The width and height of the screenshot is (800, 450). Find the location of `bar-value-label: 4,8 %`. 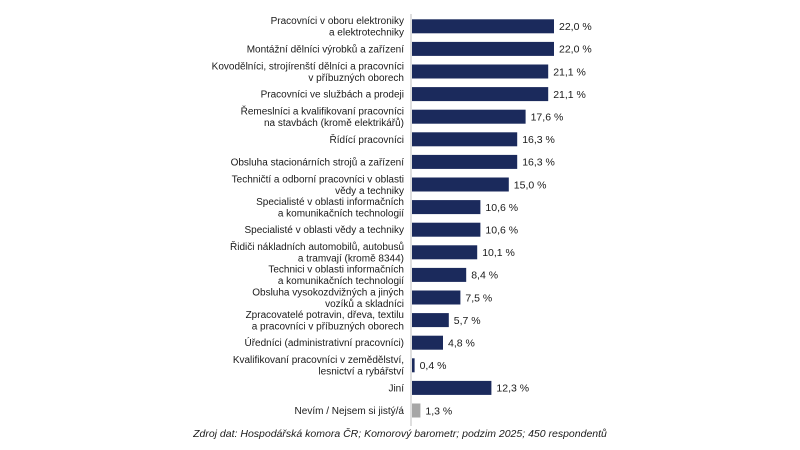

bar-value-label: 4,8 % is located at coordinates (461, 344).